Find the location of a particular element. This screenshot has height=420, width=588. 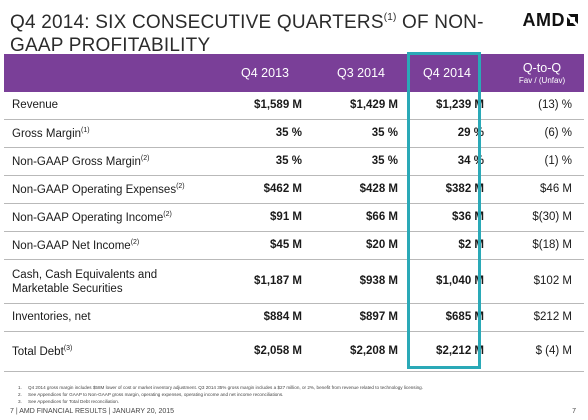

value-q-to-q: $102 M is located at coordinates (552, 280).